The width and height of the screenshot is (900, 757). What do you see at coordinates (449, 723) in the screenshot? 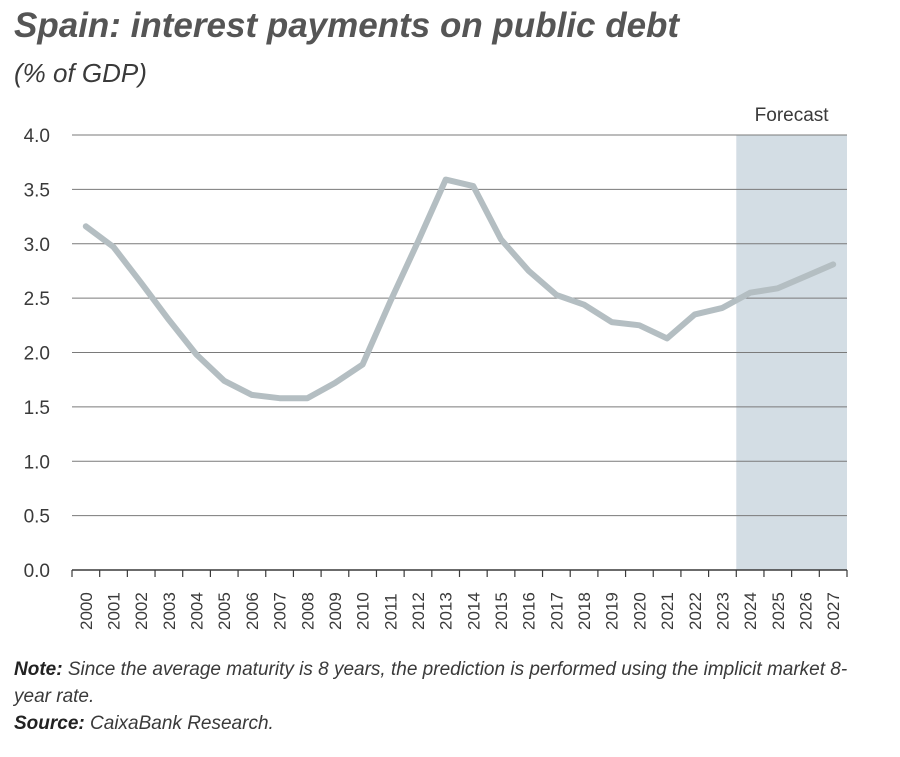
I see `source-line: Source: CaixaBank Research.` at bounding box center [449, 723].